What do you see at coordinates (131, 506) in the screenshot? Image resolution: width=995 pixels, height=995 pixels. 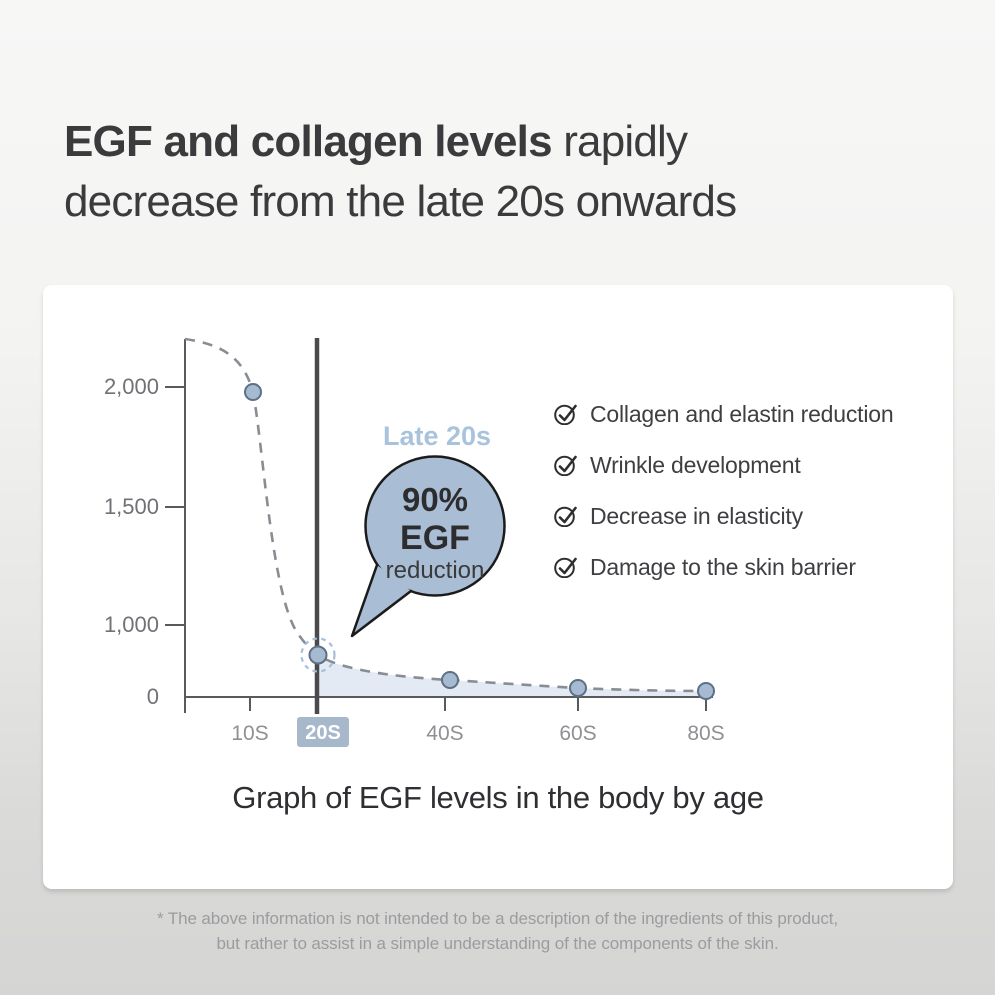 I see `y-label-1500: 1,500` at bounding box center [131, 506].